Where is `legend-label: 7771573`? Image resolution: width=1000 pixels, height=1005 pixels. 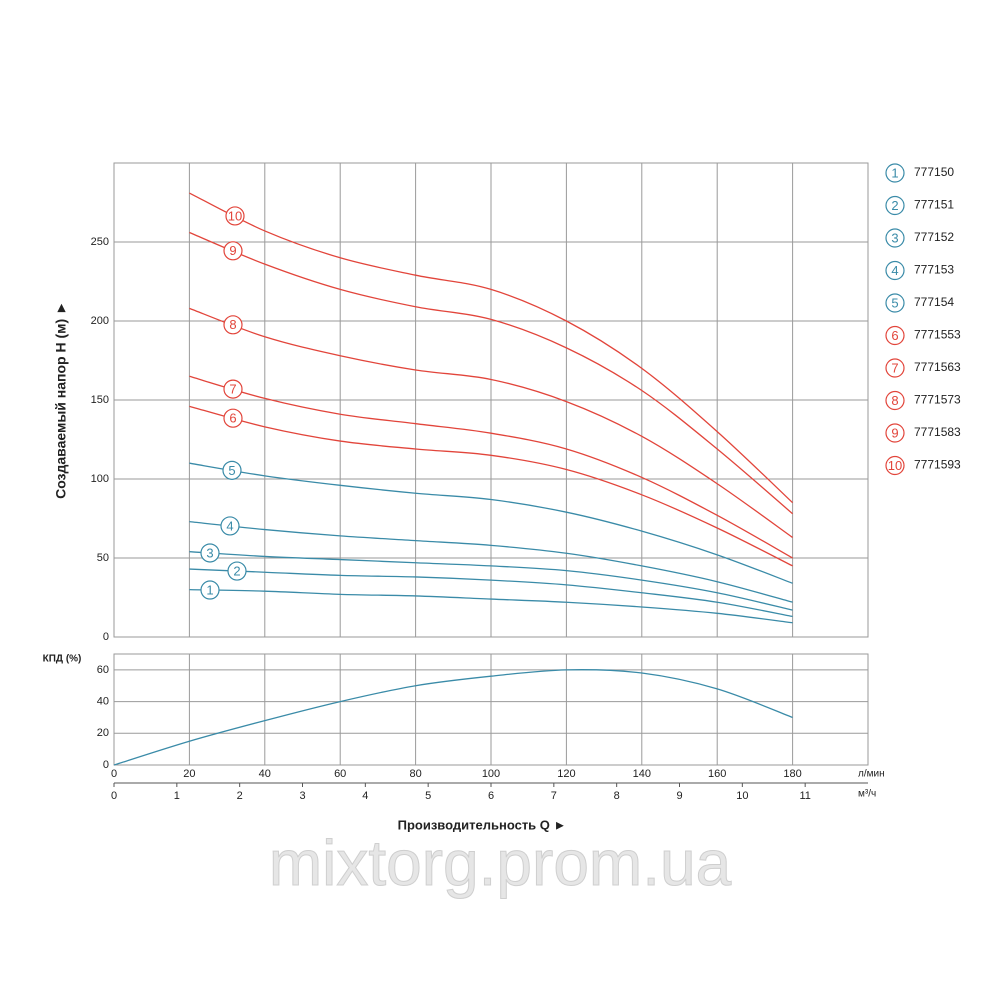 legend-label: 7771573 is located at coordinates (937, 400).